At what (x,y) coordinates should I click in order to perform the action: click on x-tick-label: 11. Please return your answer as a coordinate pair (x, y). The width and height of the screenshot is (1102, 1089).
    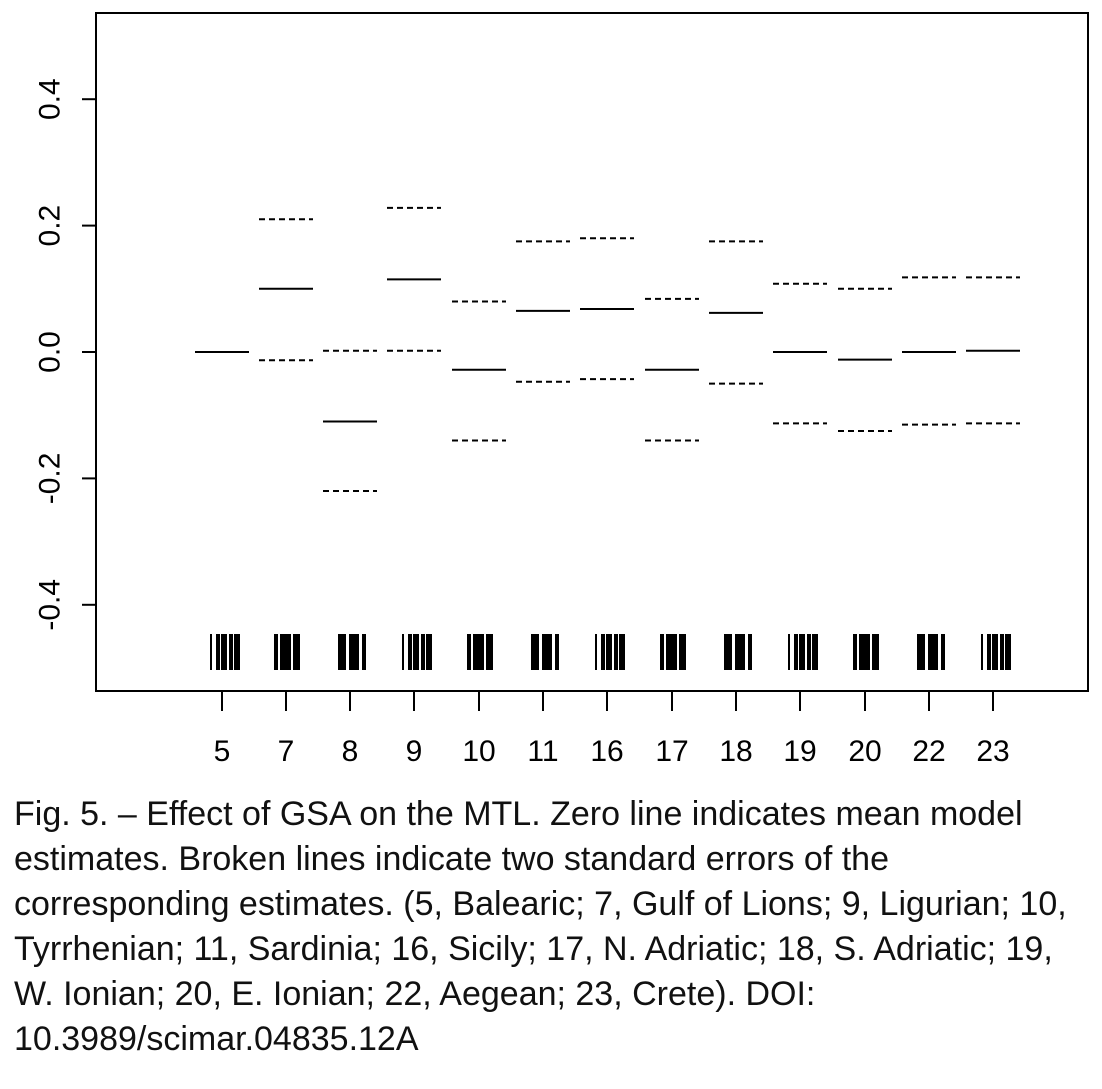
    Looking at the image, I should click on (542, 751).